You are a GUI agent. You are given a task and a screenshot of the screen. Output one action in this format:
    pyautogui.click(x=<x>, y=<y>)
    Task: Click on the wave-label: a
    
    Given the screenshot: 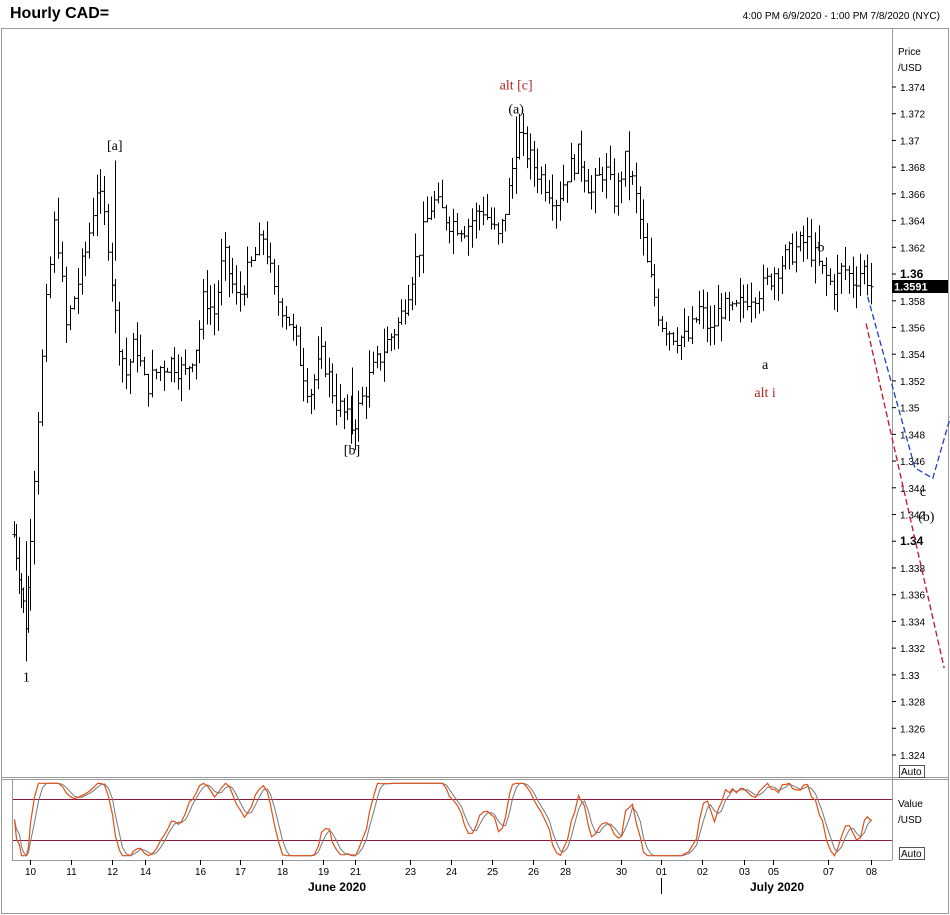 What is the action you would take?
    pyautogui.click(x=765, y=365)
    